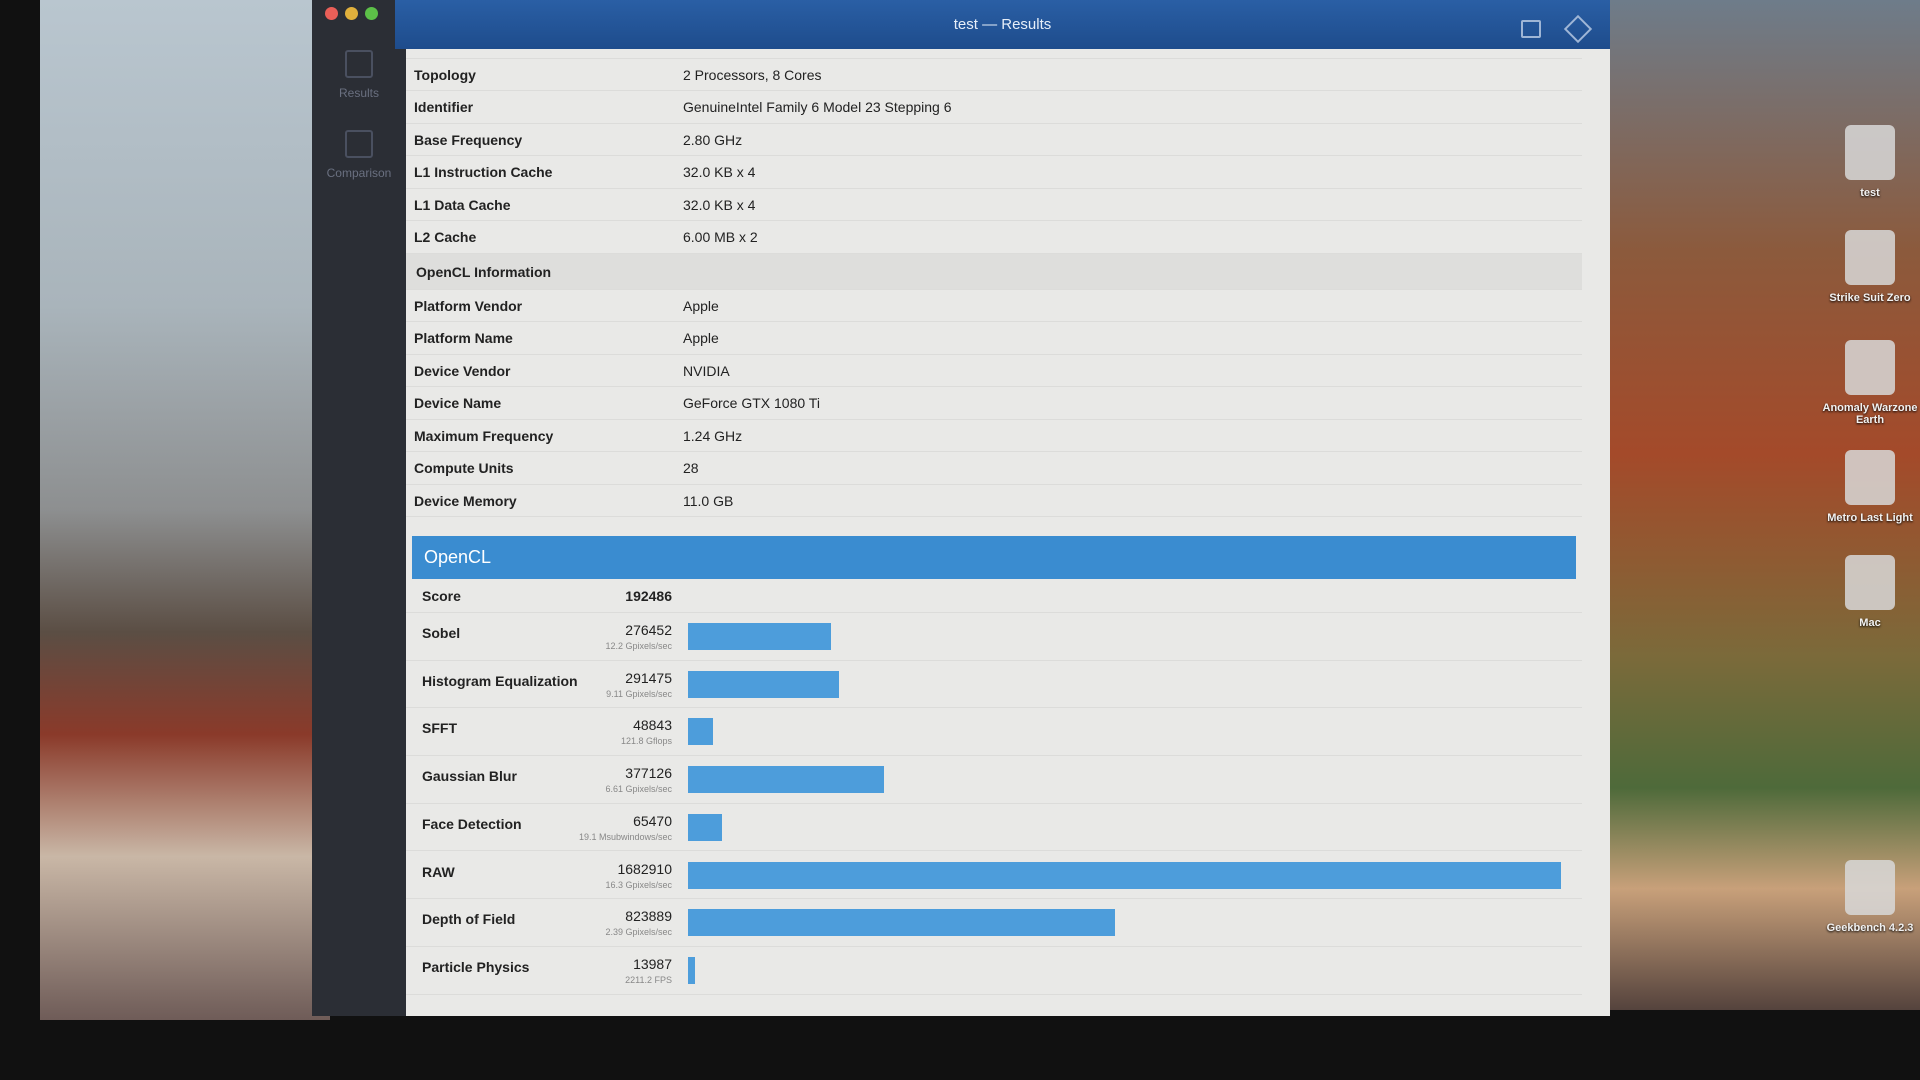  I want to click on score-label: Score, so click(441, 596).